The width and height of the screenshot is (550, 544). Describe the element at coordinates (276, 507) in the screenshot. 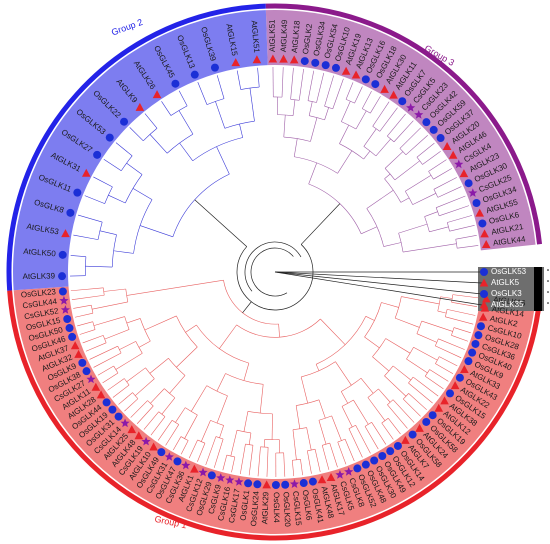

I see `leaf-label: OsGLK4` at that location.